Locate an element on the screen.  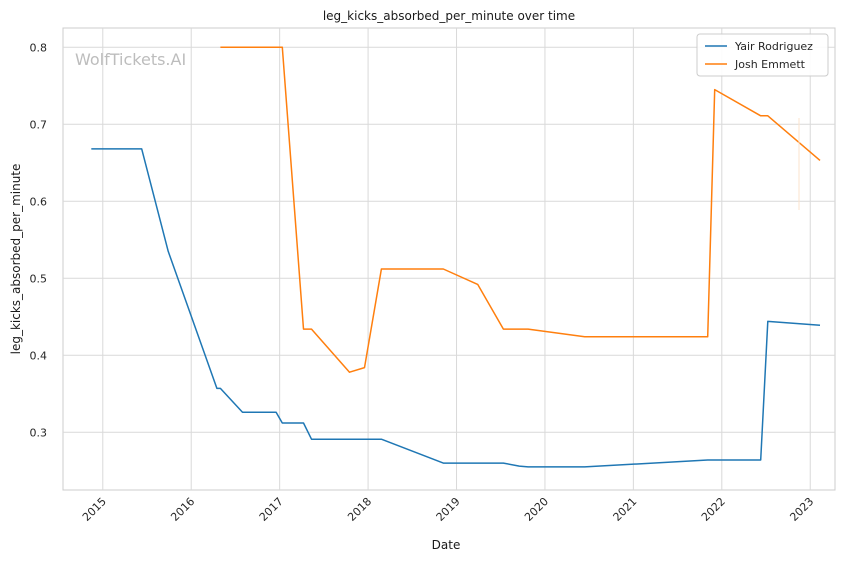
x-tick-label: 2015 is located at coordinates (94, 509).